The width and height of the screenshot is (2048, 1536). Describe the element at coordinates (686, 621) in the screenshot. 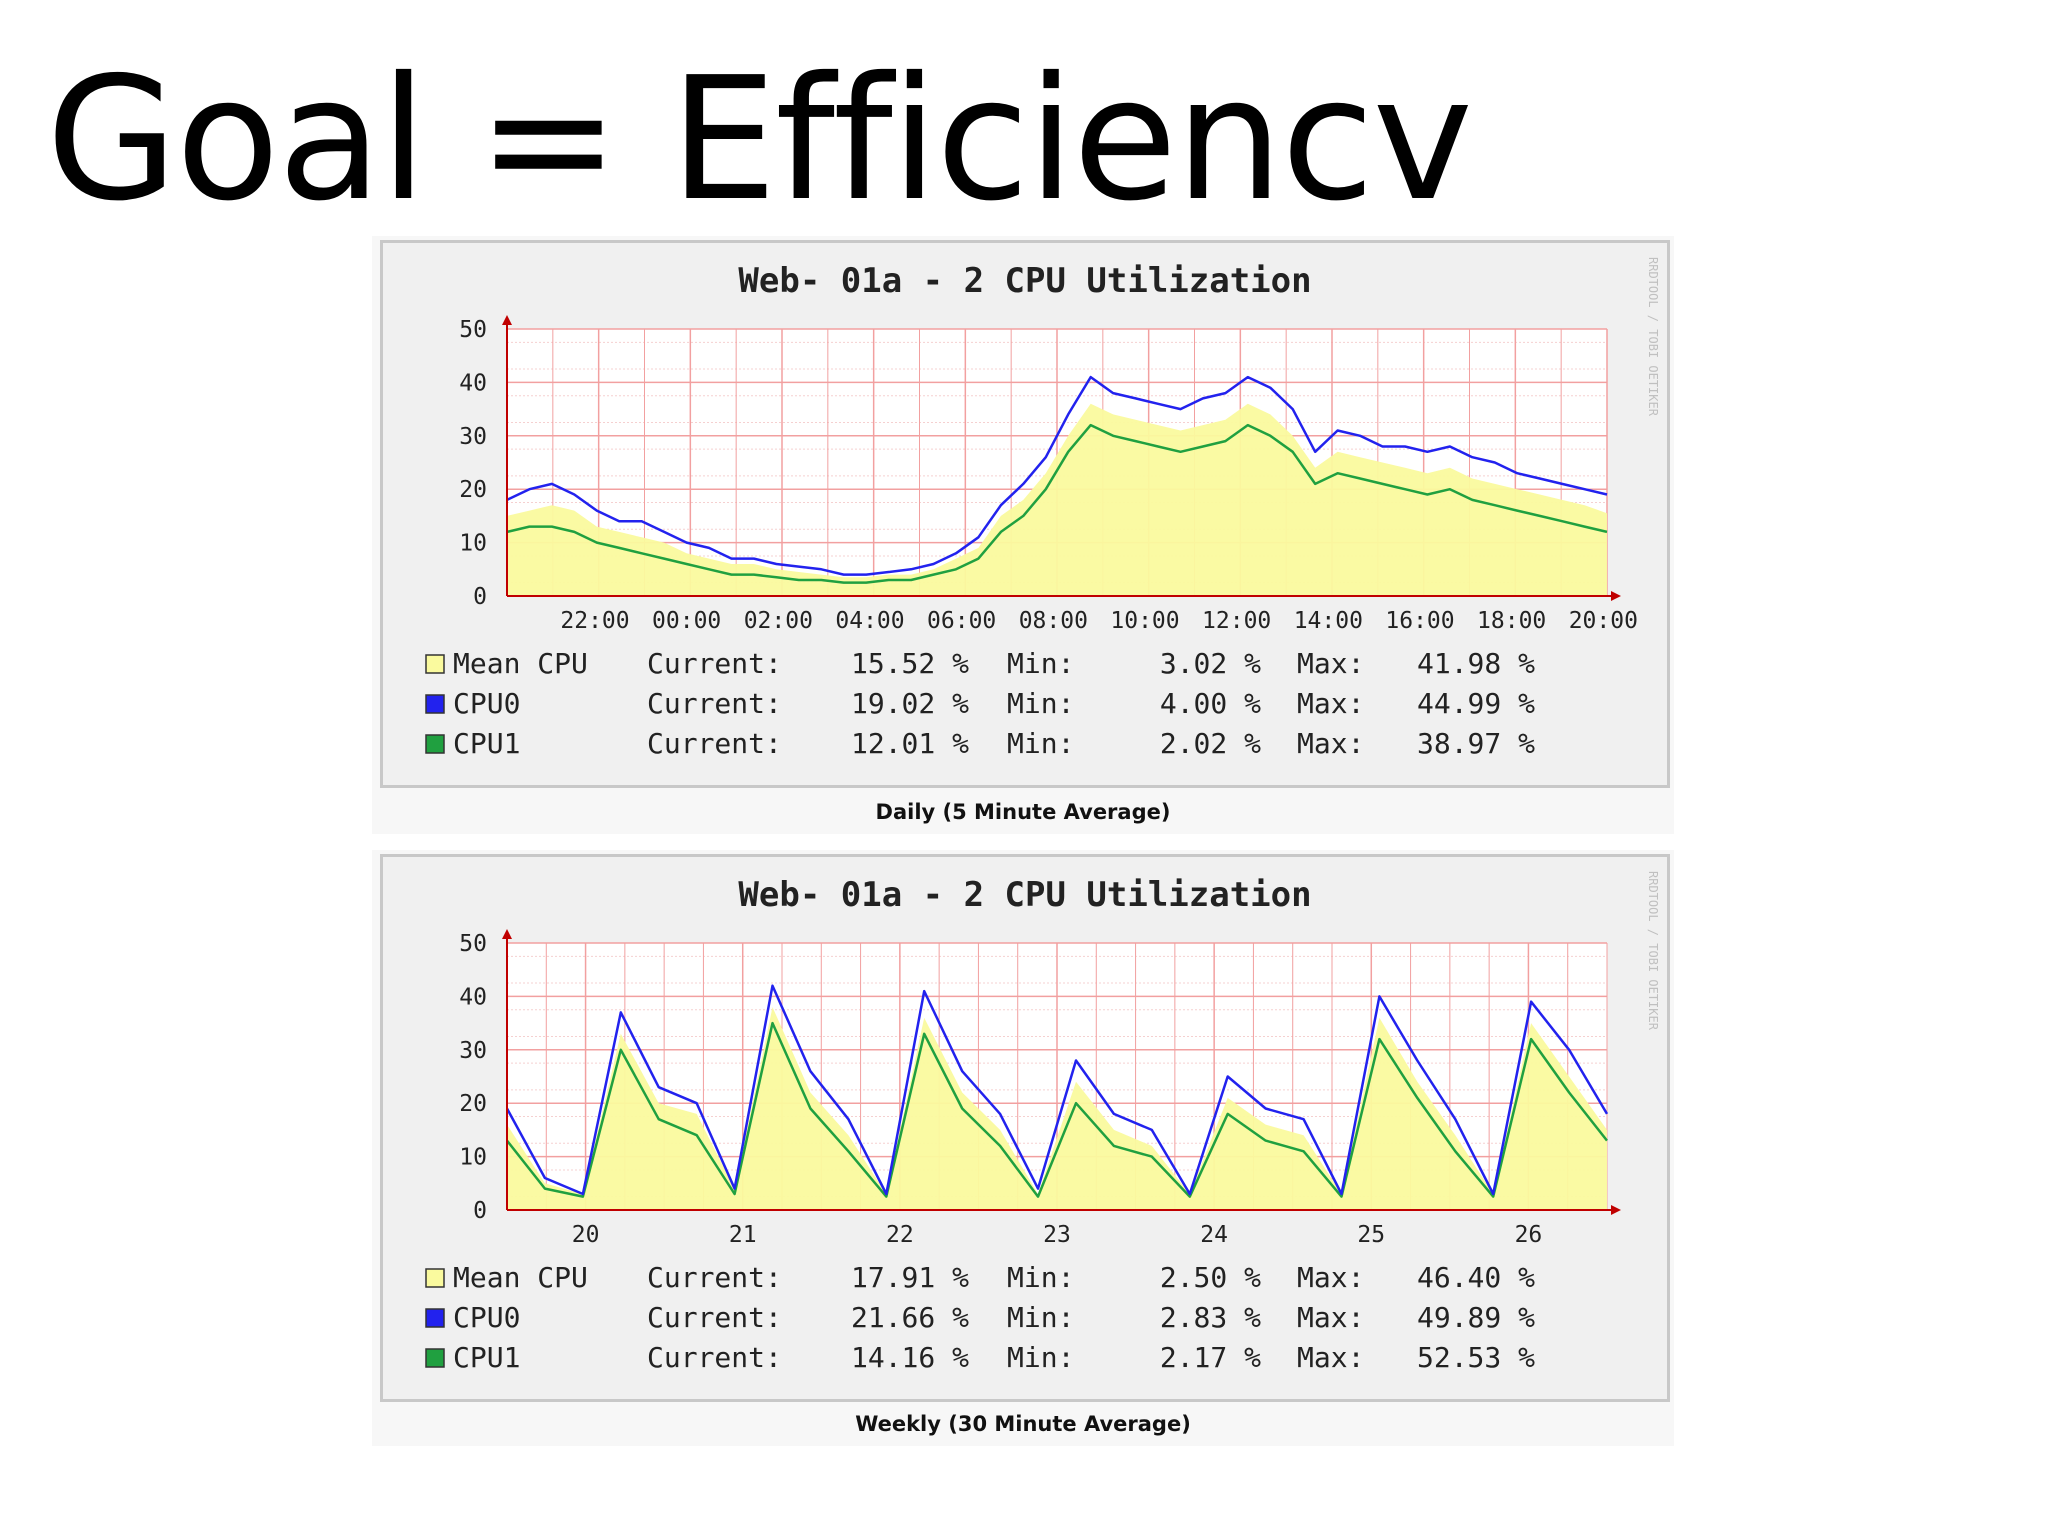

I see `daily-xtick-label: 00:00` at that location.